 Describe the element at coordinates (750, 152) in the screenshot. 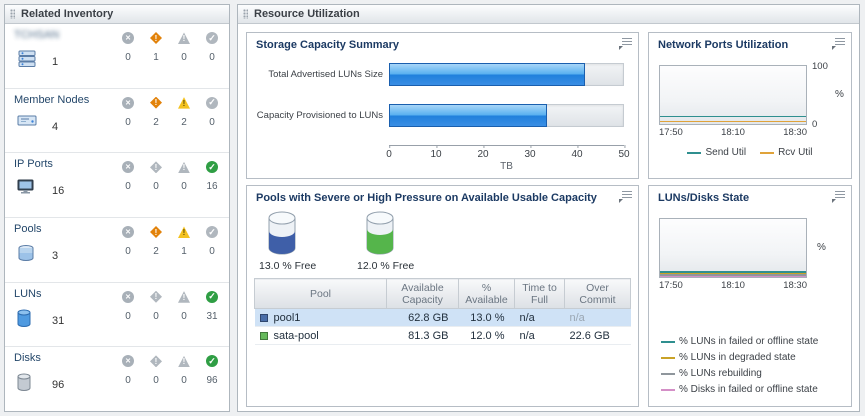

I see `chart-legend: Send Util Rcv Util` at that location.